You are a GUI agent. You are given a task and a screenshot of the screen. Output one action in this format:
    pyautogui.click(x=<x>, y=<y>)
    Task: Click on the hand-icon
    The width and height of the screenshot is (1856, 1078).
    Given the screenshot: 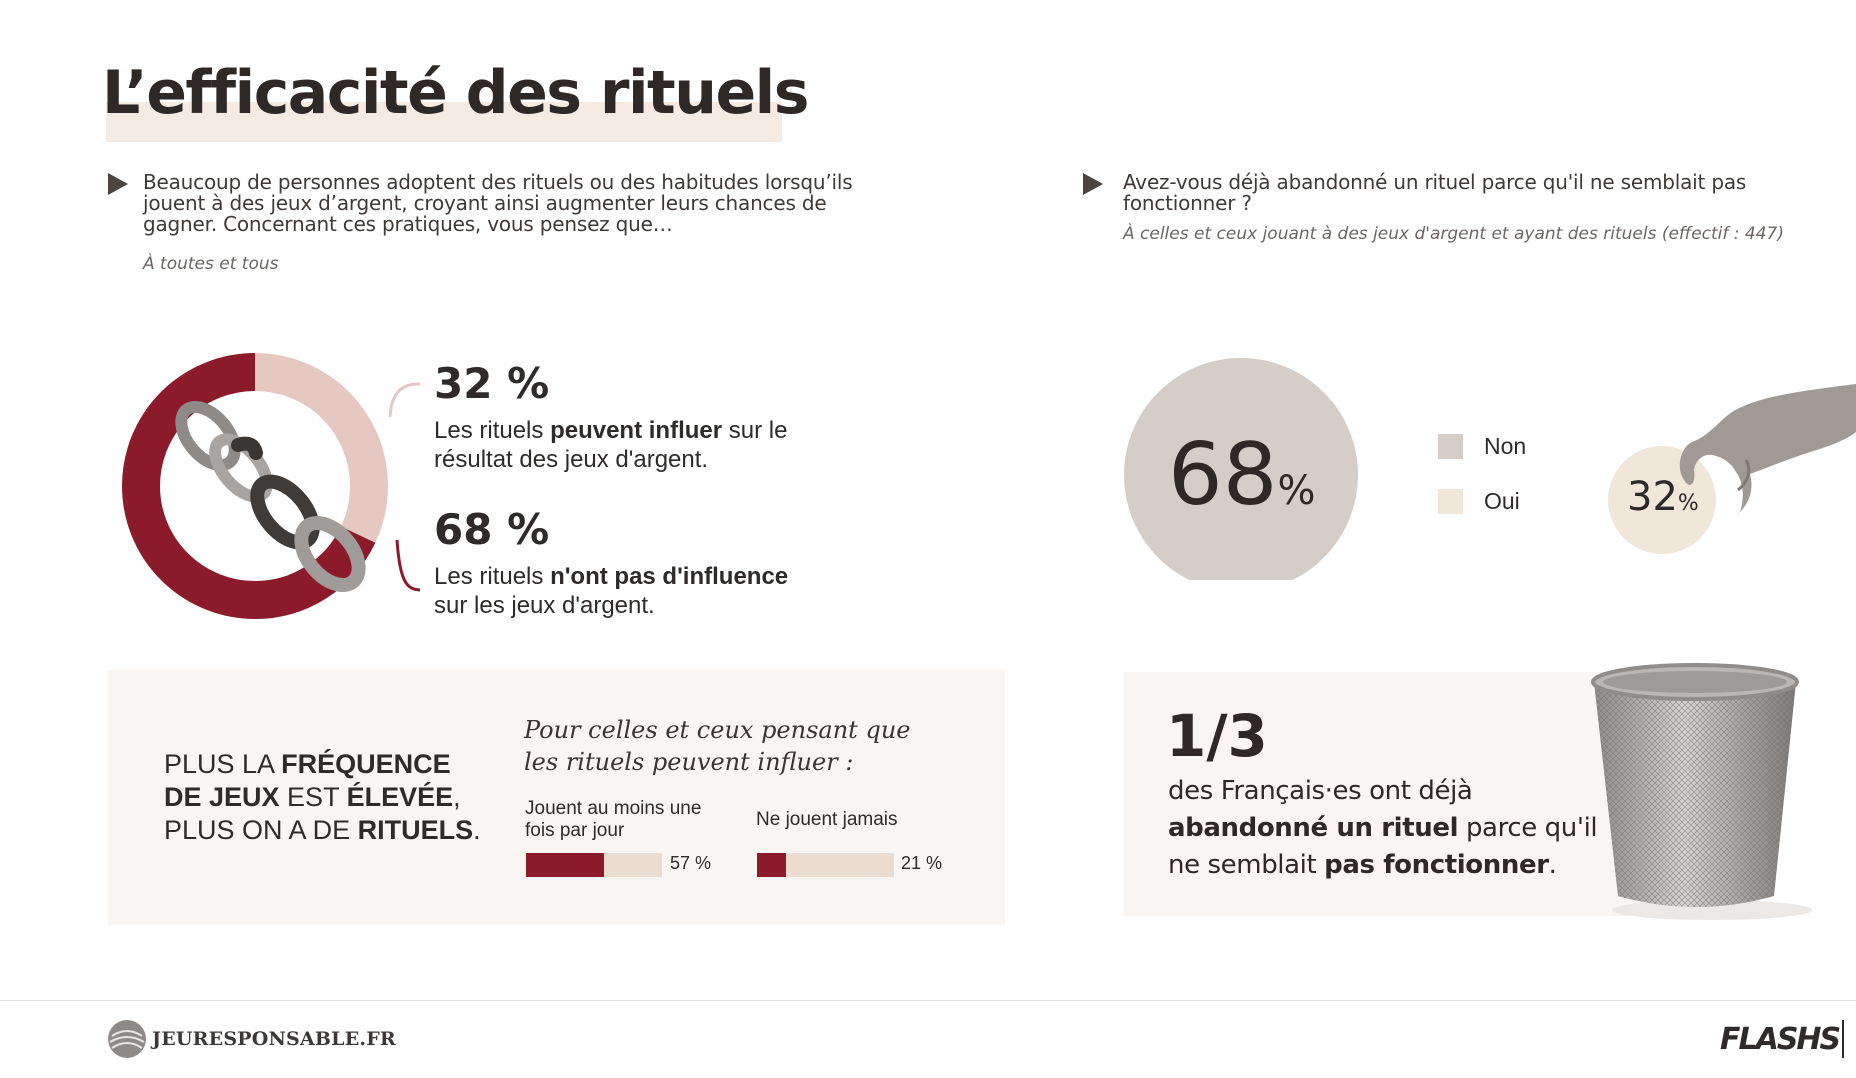 What is the action you would take?
    pyautogui.click(x=1767, y=450)
    